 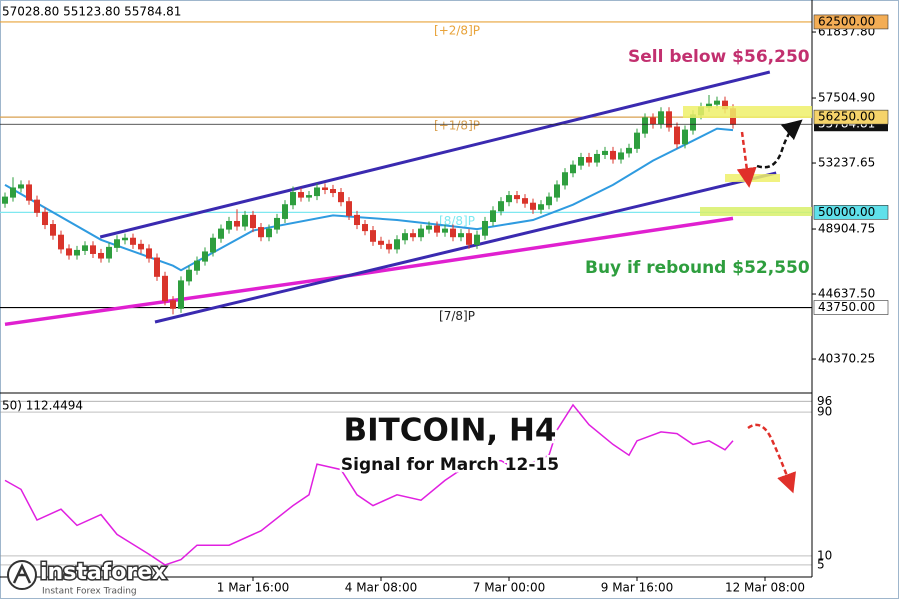 What do you see at coordinates (779, 144) in the screenshot?
I see `rebound-arrow` at bounding box center [779, 144].